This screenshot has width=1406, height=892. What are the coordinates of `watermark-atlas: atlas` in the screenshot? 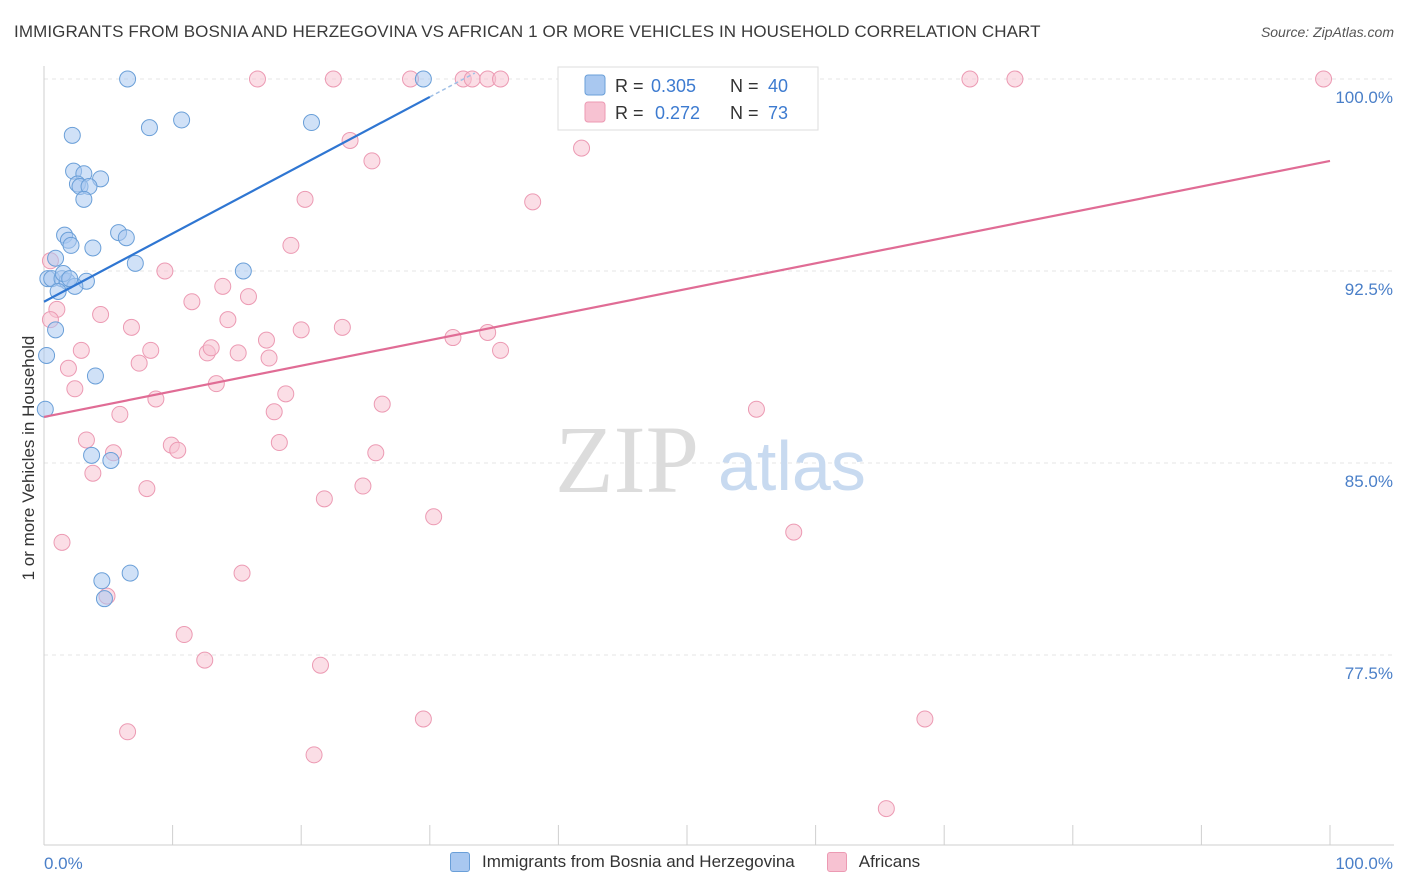 It's located at (792, 466).